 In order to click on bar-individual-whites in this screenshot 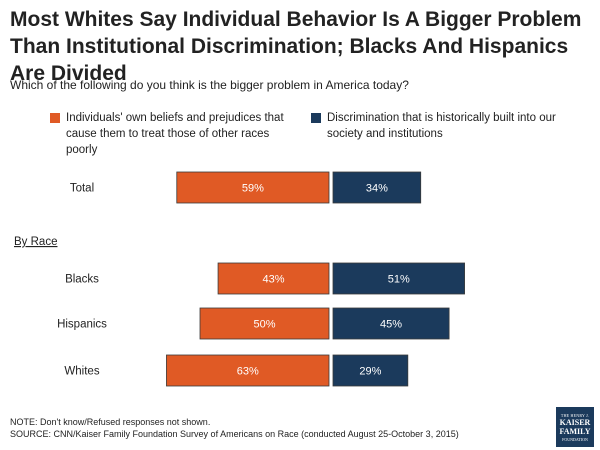, I will do `click(248, 370)`.